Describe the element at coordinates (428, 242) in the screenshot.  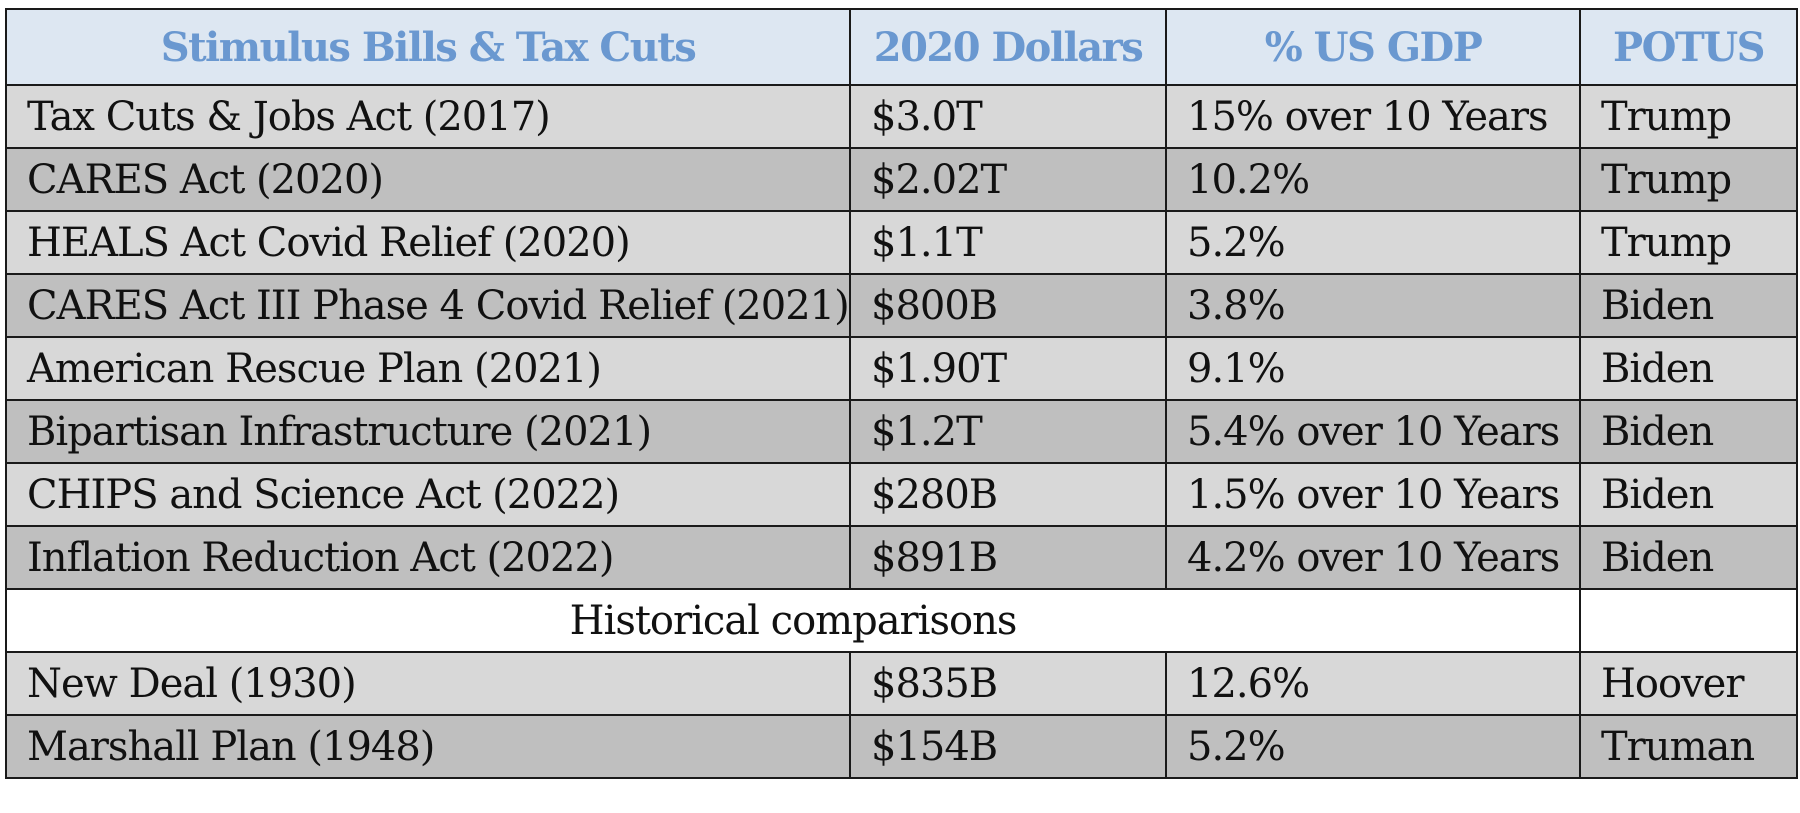
I see `cell-bill: HEALS Act Covid Relief (2020)` at that location.